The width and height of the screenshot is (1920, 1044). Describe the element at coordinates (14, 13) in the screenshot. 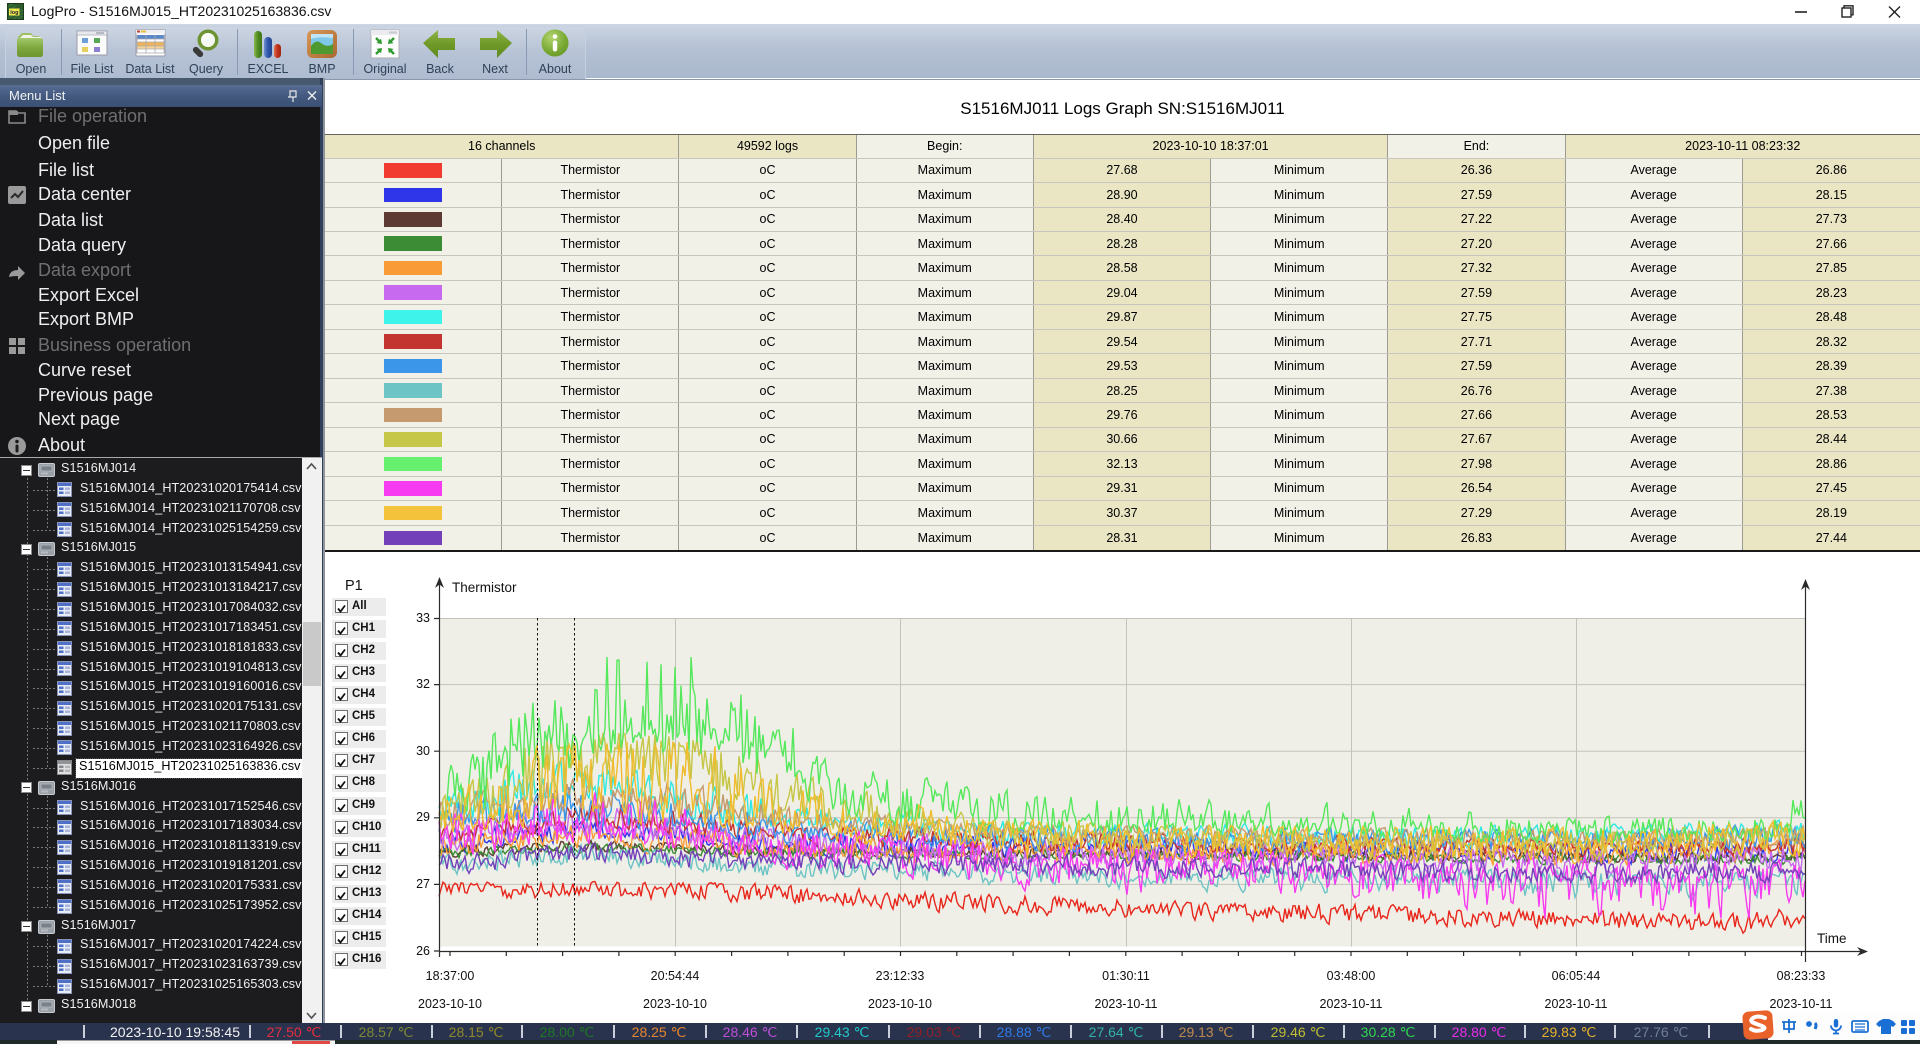

I see `svg-text: log` at that location.